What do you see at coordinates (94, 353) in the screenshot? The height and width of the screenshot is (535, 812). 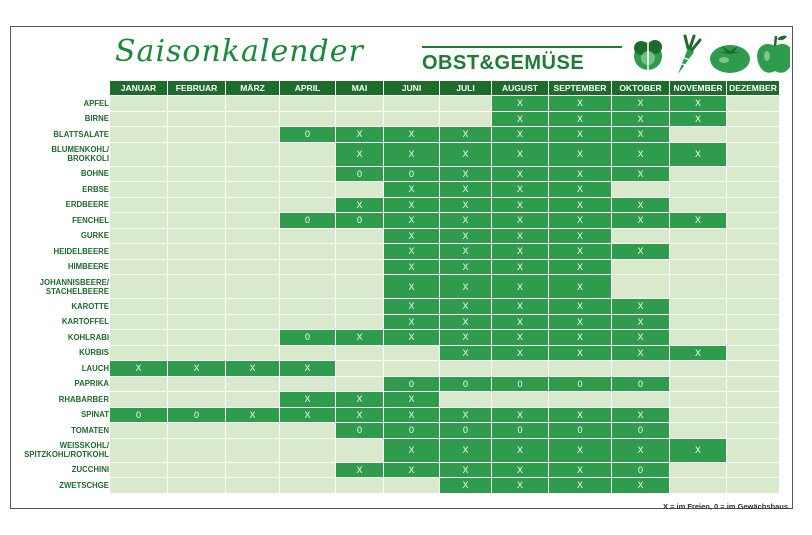 I see `row-label: KÜRBIS` at bounding box center [94, 353].